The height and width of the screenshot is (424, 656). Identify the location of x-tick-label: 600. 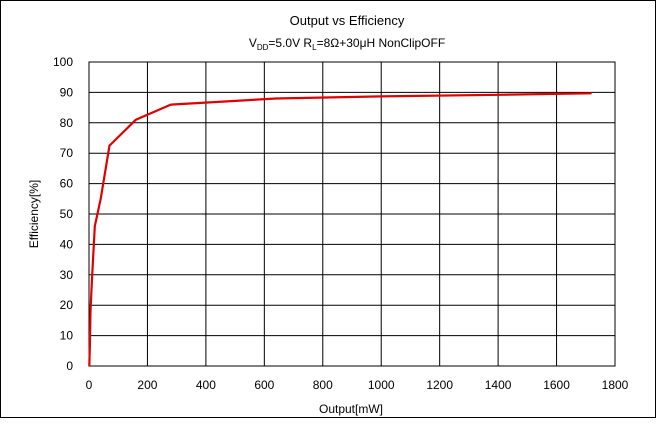
(264, 385).